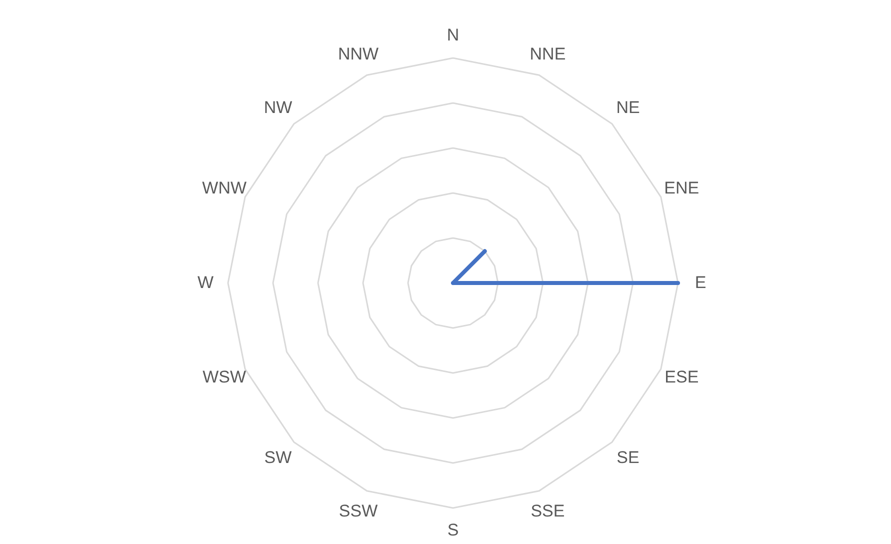 The height and width of the screenshot is (544, 891). I want to click on spoke-label: SW, so click(278, 458).